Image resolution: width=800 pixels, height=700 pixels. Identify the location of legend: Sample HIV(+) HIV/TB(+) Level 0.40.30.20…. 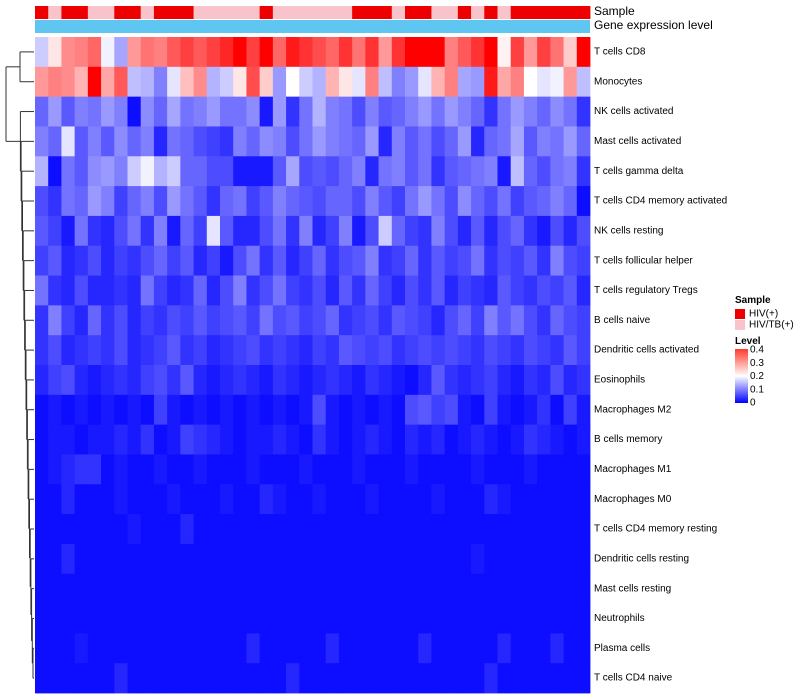
(764, 352).